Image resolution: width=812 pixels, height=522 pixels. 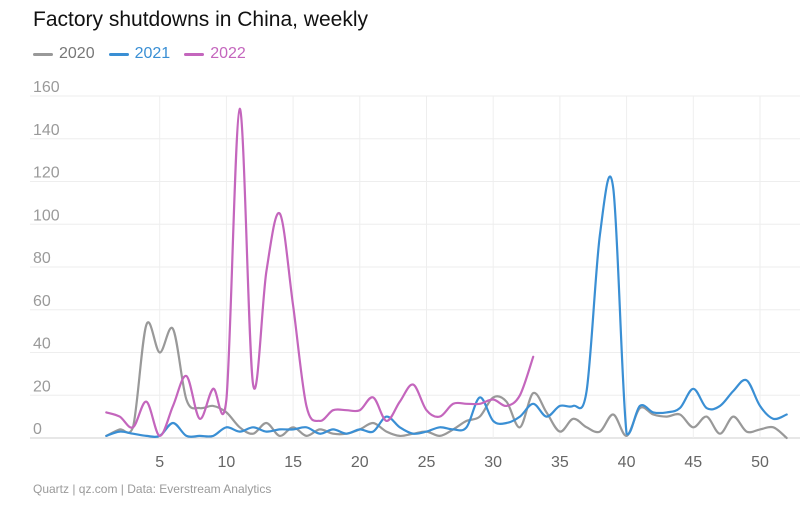 I want to click on x-tick-label: 20, so click(x=360, y=462).